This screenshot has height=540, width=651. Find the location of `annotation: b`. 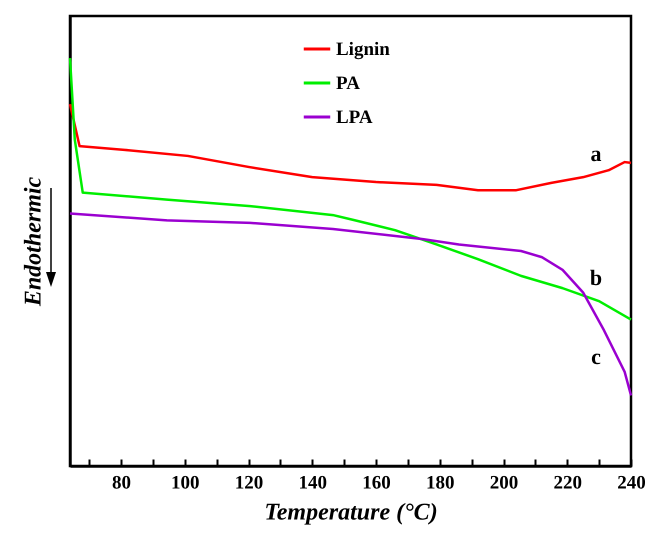

annotation: b is located at coordinates (596, 277).